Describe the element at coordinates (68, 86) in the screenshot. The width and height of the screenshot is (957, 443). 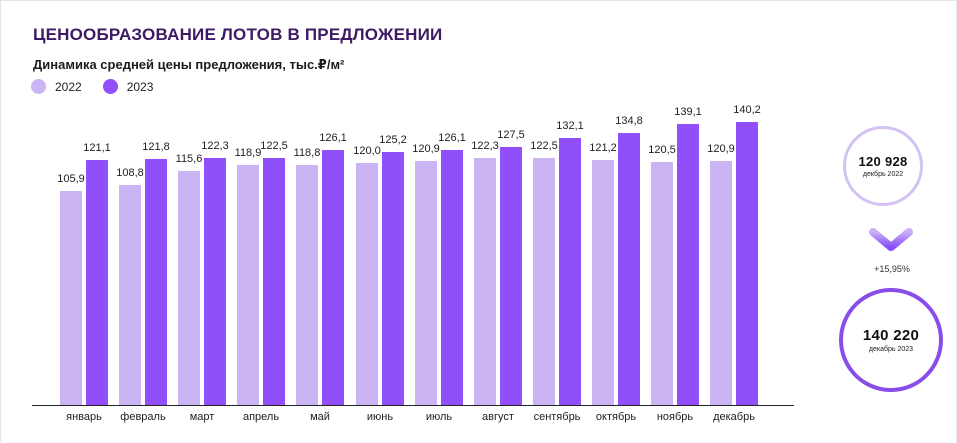
I see `legend-label: 2022` at that location.